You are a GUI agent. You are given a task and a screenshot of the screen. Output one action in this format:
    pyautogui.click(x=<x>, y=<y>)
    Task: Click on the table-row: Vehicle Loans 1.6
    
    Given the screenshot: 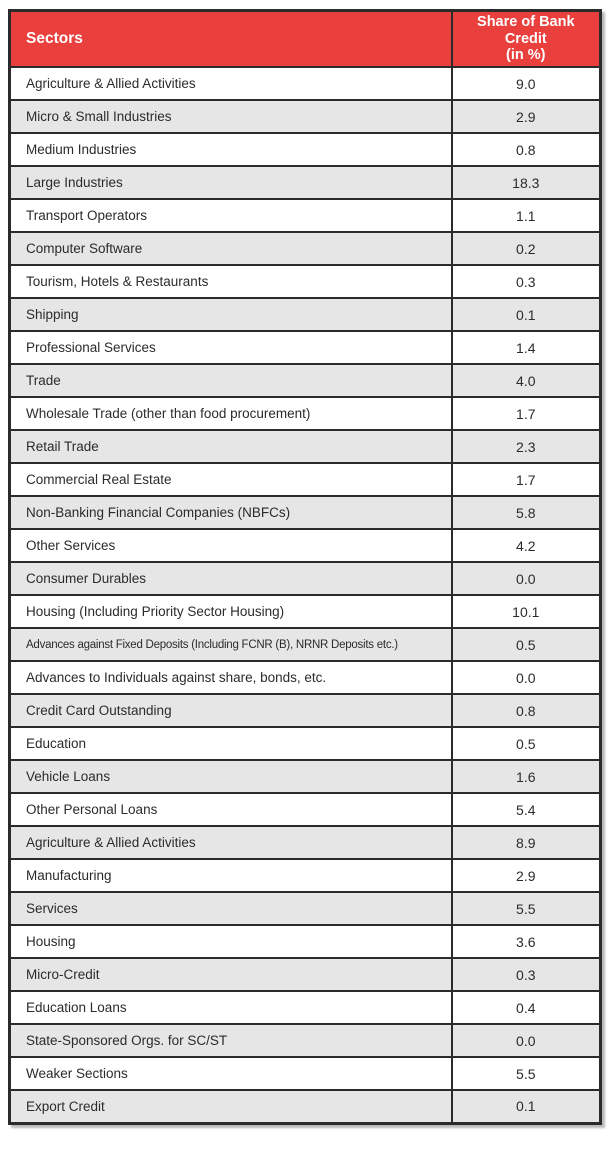 What is the action you would take?
    pyautogui.click(x=305, y=777)
    